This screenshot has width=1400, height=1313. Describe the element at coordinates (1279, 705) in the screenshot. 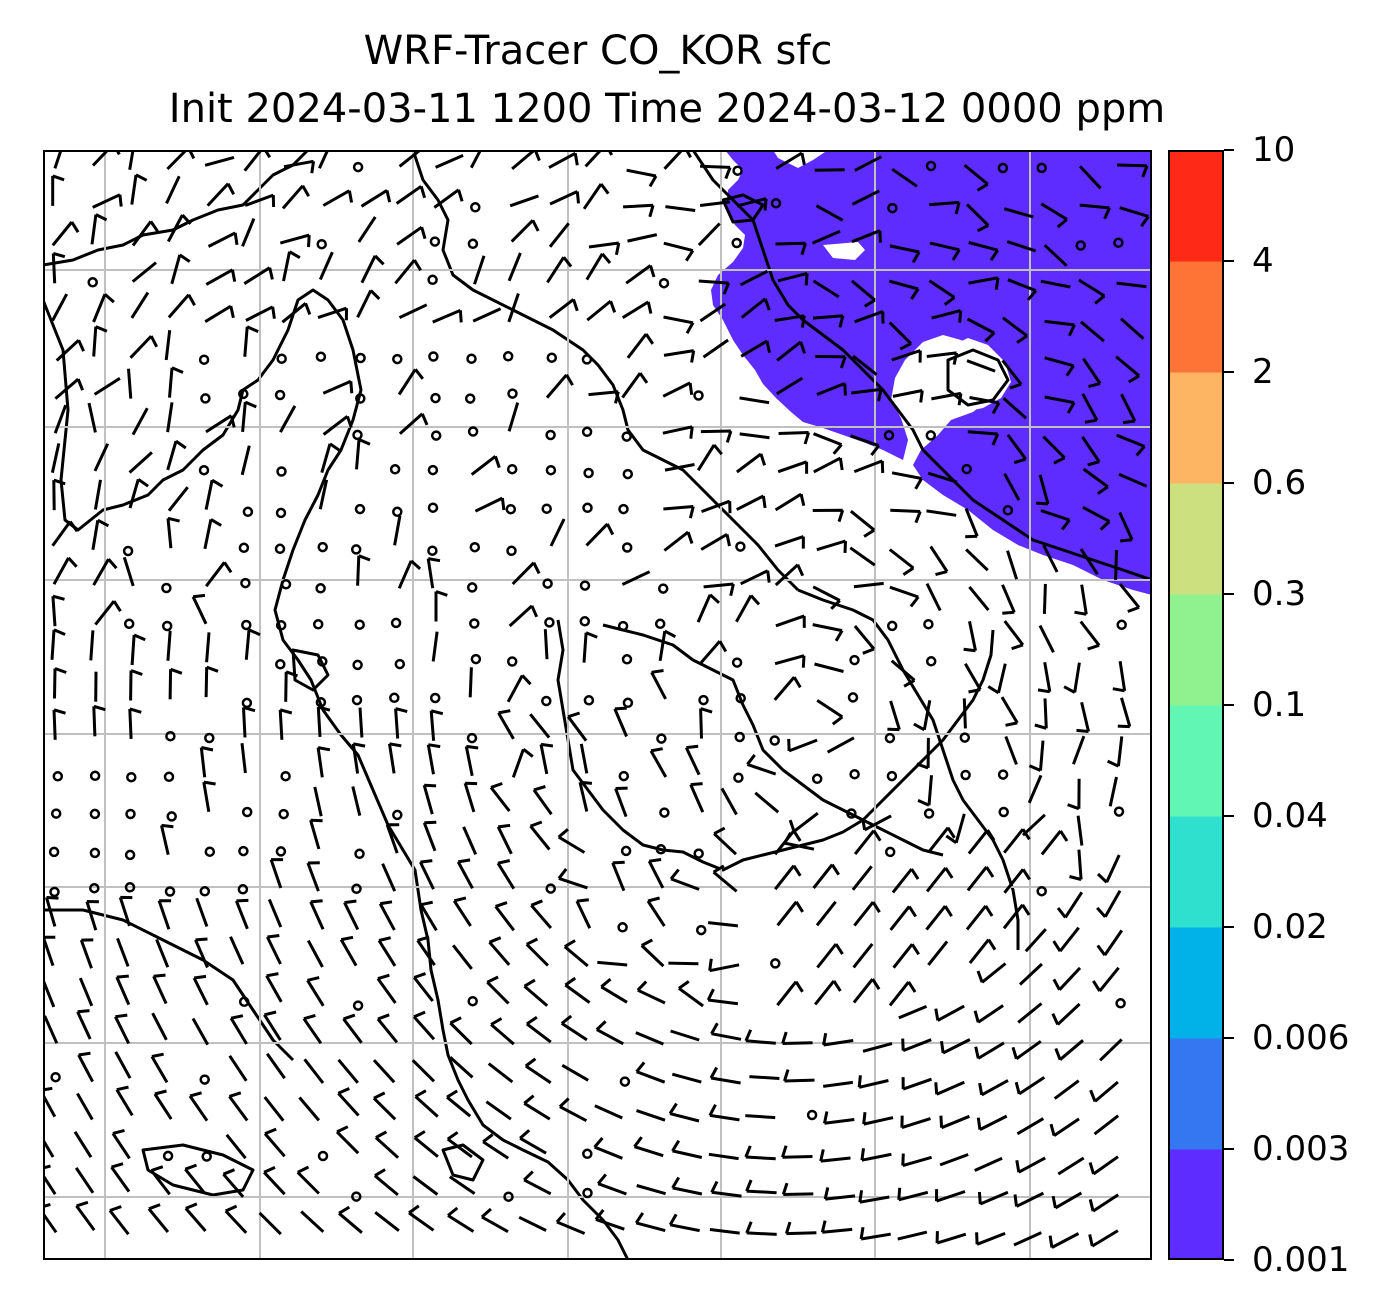

I see `colorbar-tick-label: 0.1` at that location.